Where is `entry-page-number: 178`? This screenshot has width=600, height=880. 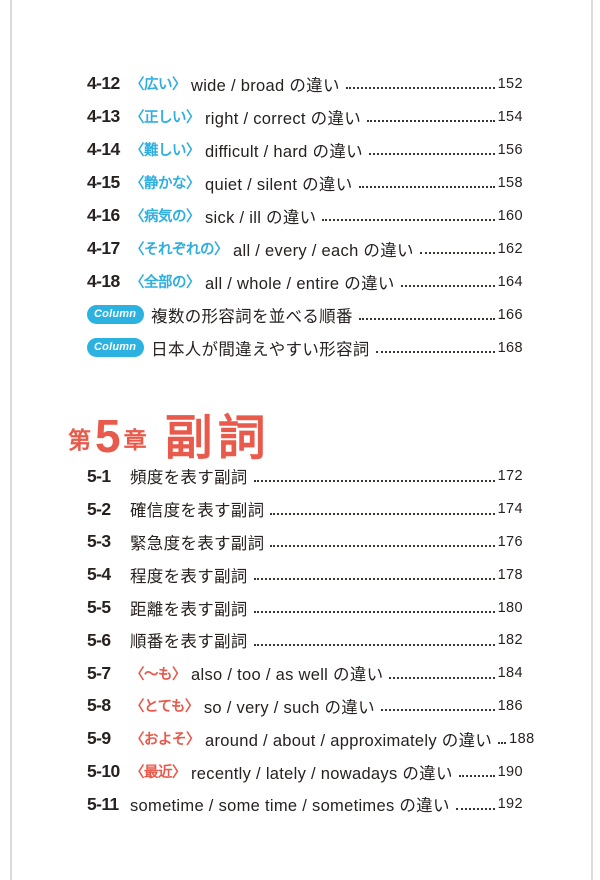 entry-page-number: 178 is located at coordinates (510, 574).